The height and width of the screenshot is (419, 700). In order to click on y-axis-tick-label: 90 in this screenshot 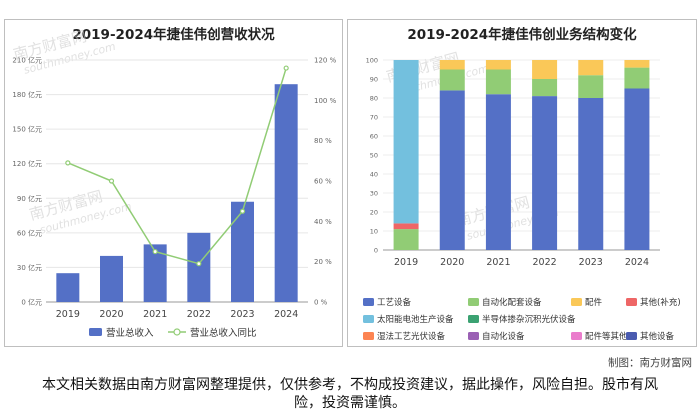, I will do `click(374, 80)`.